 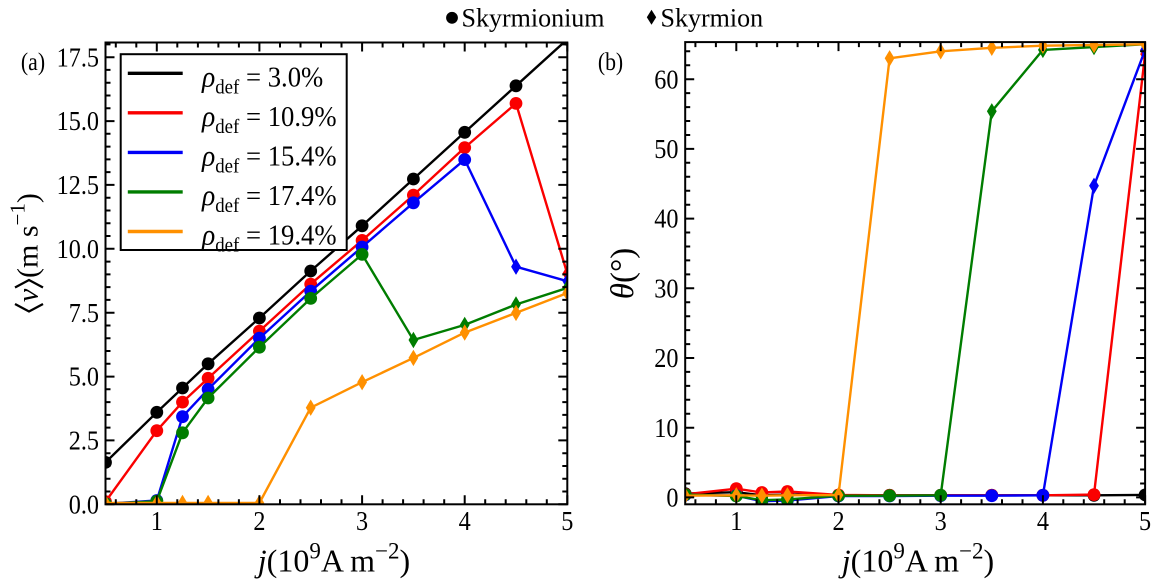 I want to click on svg-text: 7.5, so click(x=84, y=312).